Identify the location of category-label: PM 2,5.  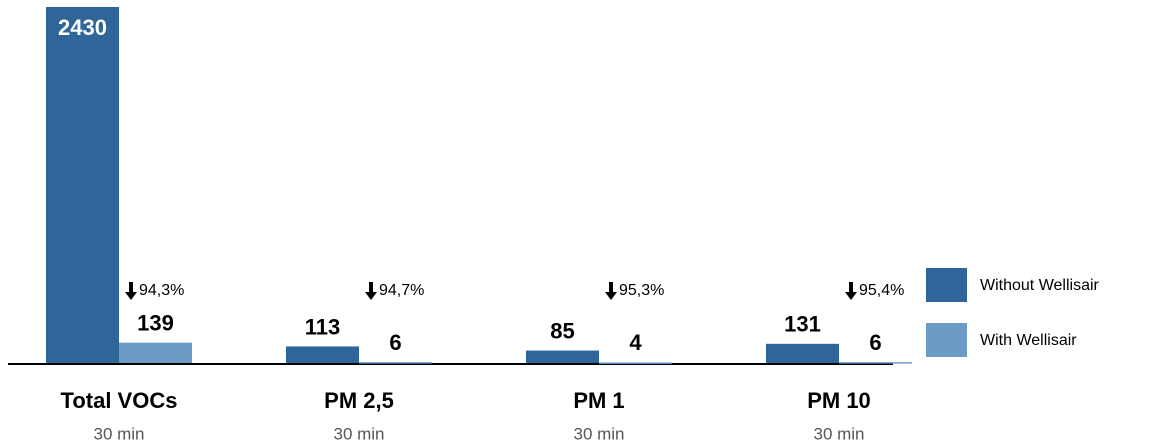
(359, 400).